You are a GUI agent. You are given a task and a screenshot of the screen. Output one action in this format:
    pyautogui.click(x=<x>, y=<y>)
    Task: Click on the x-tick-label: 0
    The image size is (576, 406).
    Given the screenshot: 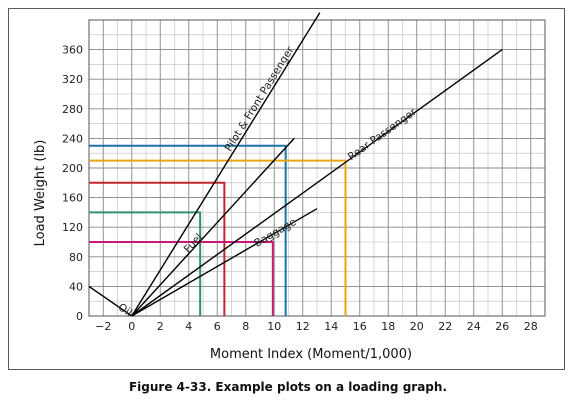 What is the action you would take?
    pyautogui.click(x=131, y=326)
    